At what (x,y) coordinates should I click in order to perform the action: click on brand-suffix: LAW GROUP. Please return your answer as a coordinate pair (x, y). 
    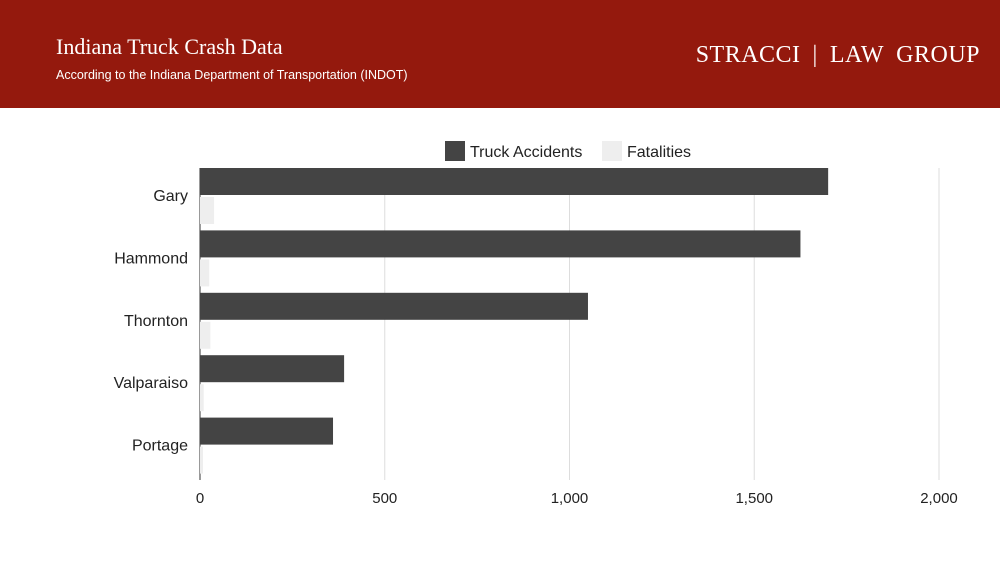
    Looking at the image, I should click on (904, 55).